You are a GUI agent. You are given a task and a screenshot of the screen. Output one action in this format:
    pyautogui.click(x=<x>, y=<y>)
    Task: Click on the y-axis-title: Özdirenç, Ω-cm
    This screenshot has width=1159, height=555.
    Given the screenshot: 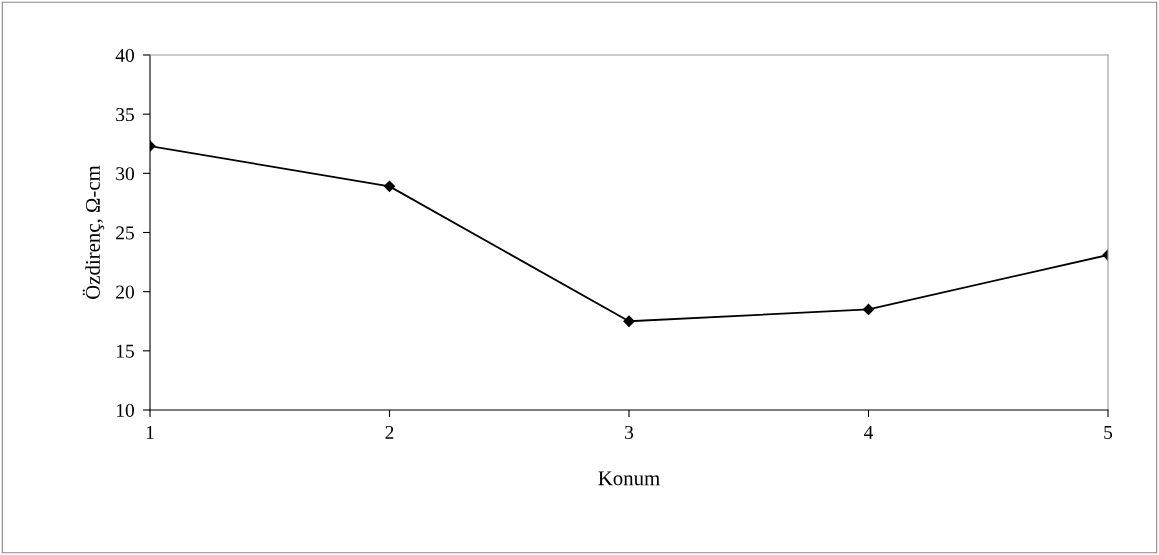 What is the action you would take?
    pyautogui.click(x=93, y=232)
    